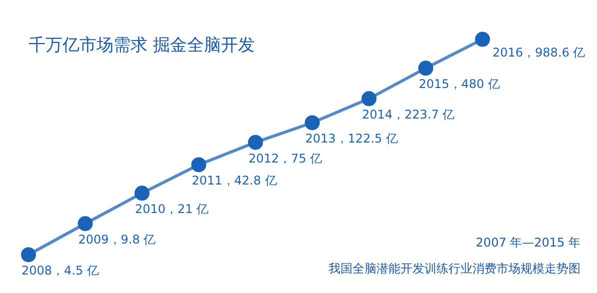  What do you see at coordinates (285, 158) in the screenshot?
I see `data-label: 2012，75 亿` at bounding box center [285, 158].